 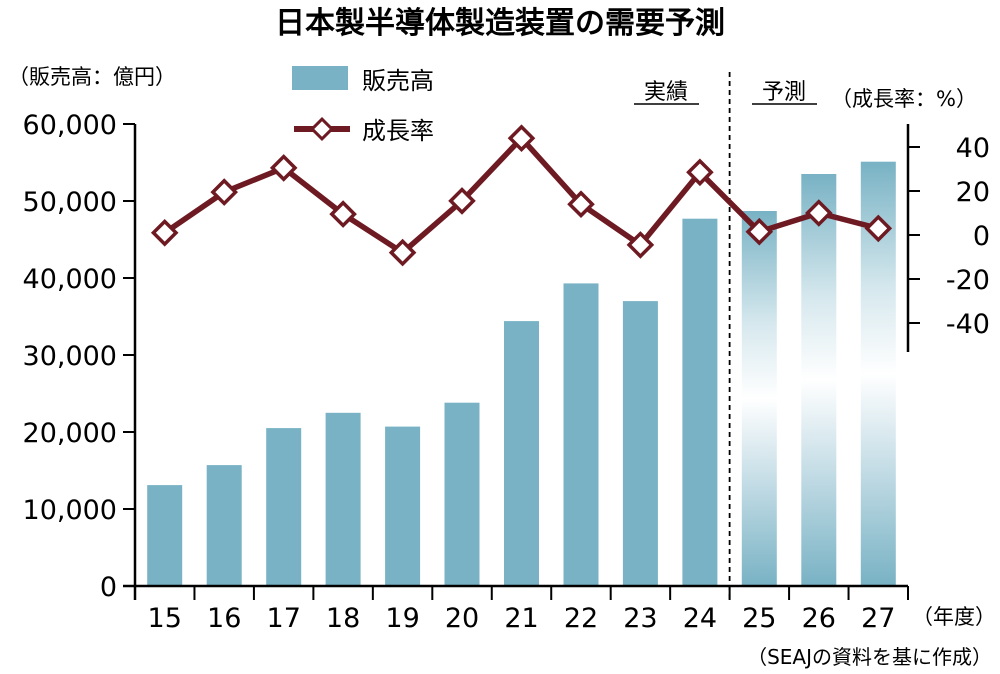 What do you see at coordinates (666, 92) in the screenshot?
I see `actual-label: 実績` at bounding box center [666, 92].